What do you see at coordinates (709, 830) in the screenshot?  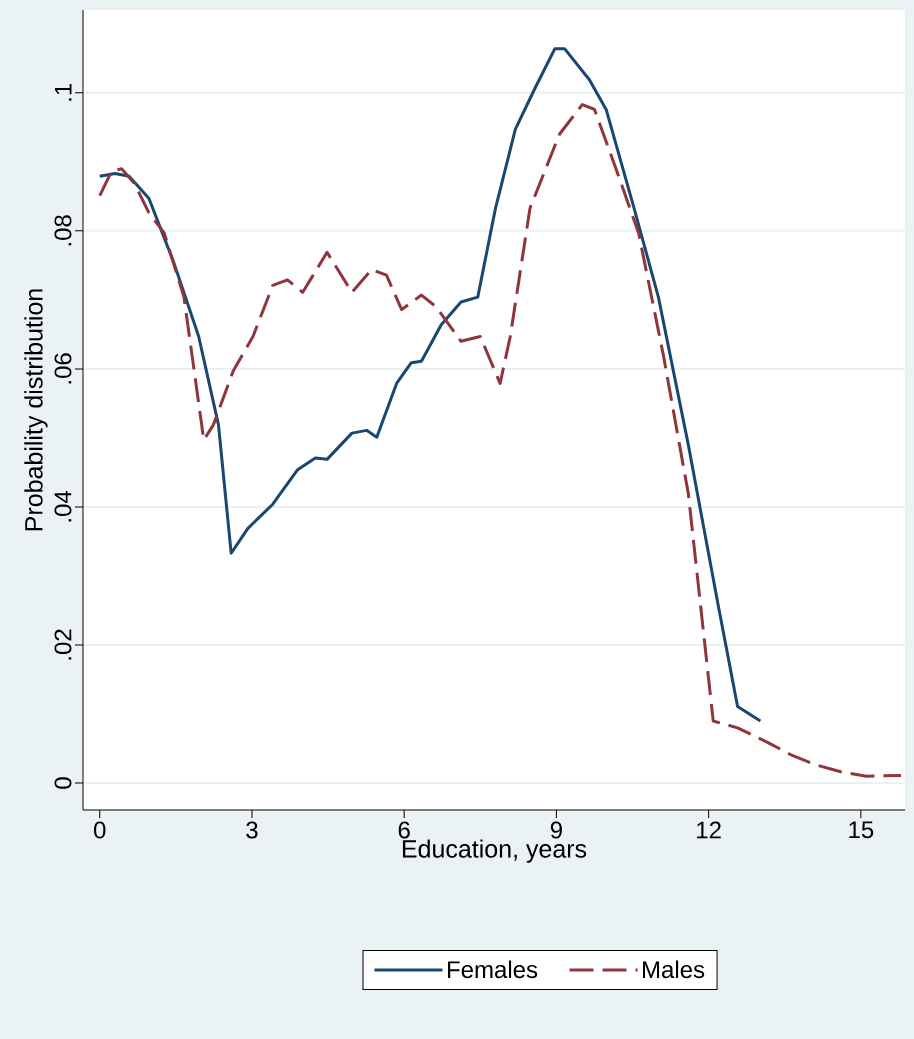 I see `x-tick-label: 12` at bounding box center [709, 830].